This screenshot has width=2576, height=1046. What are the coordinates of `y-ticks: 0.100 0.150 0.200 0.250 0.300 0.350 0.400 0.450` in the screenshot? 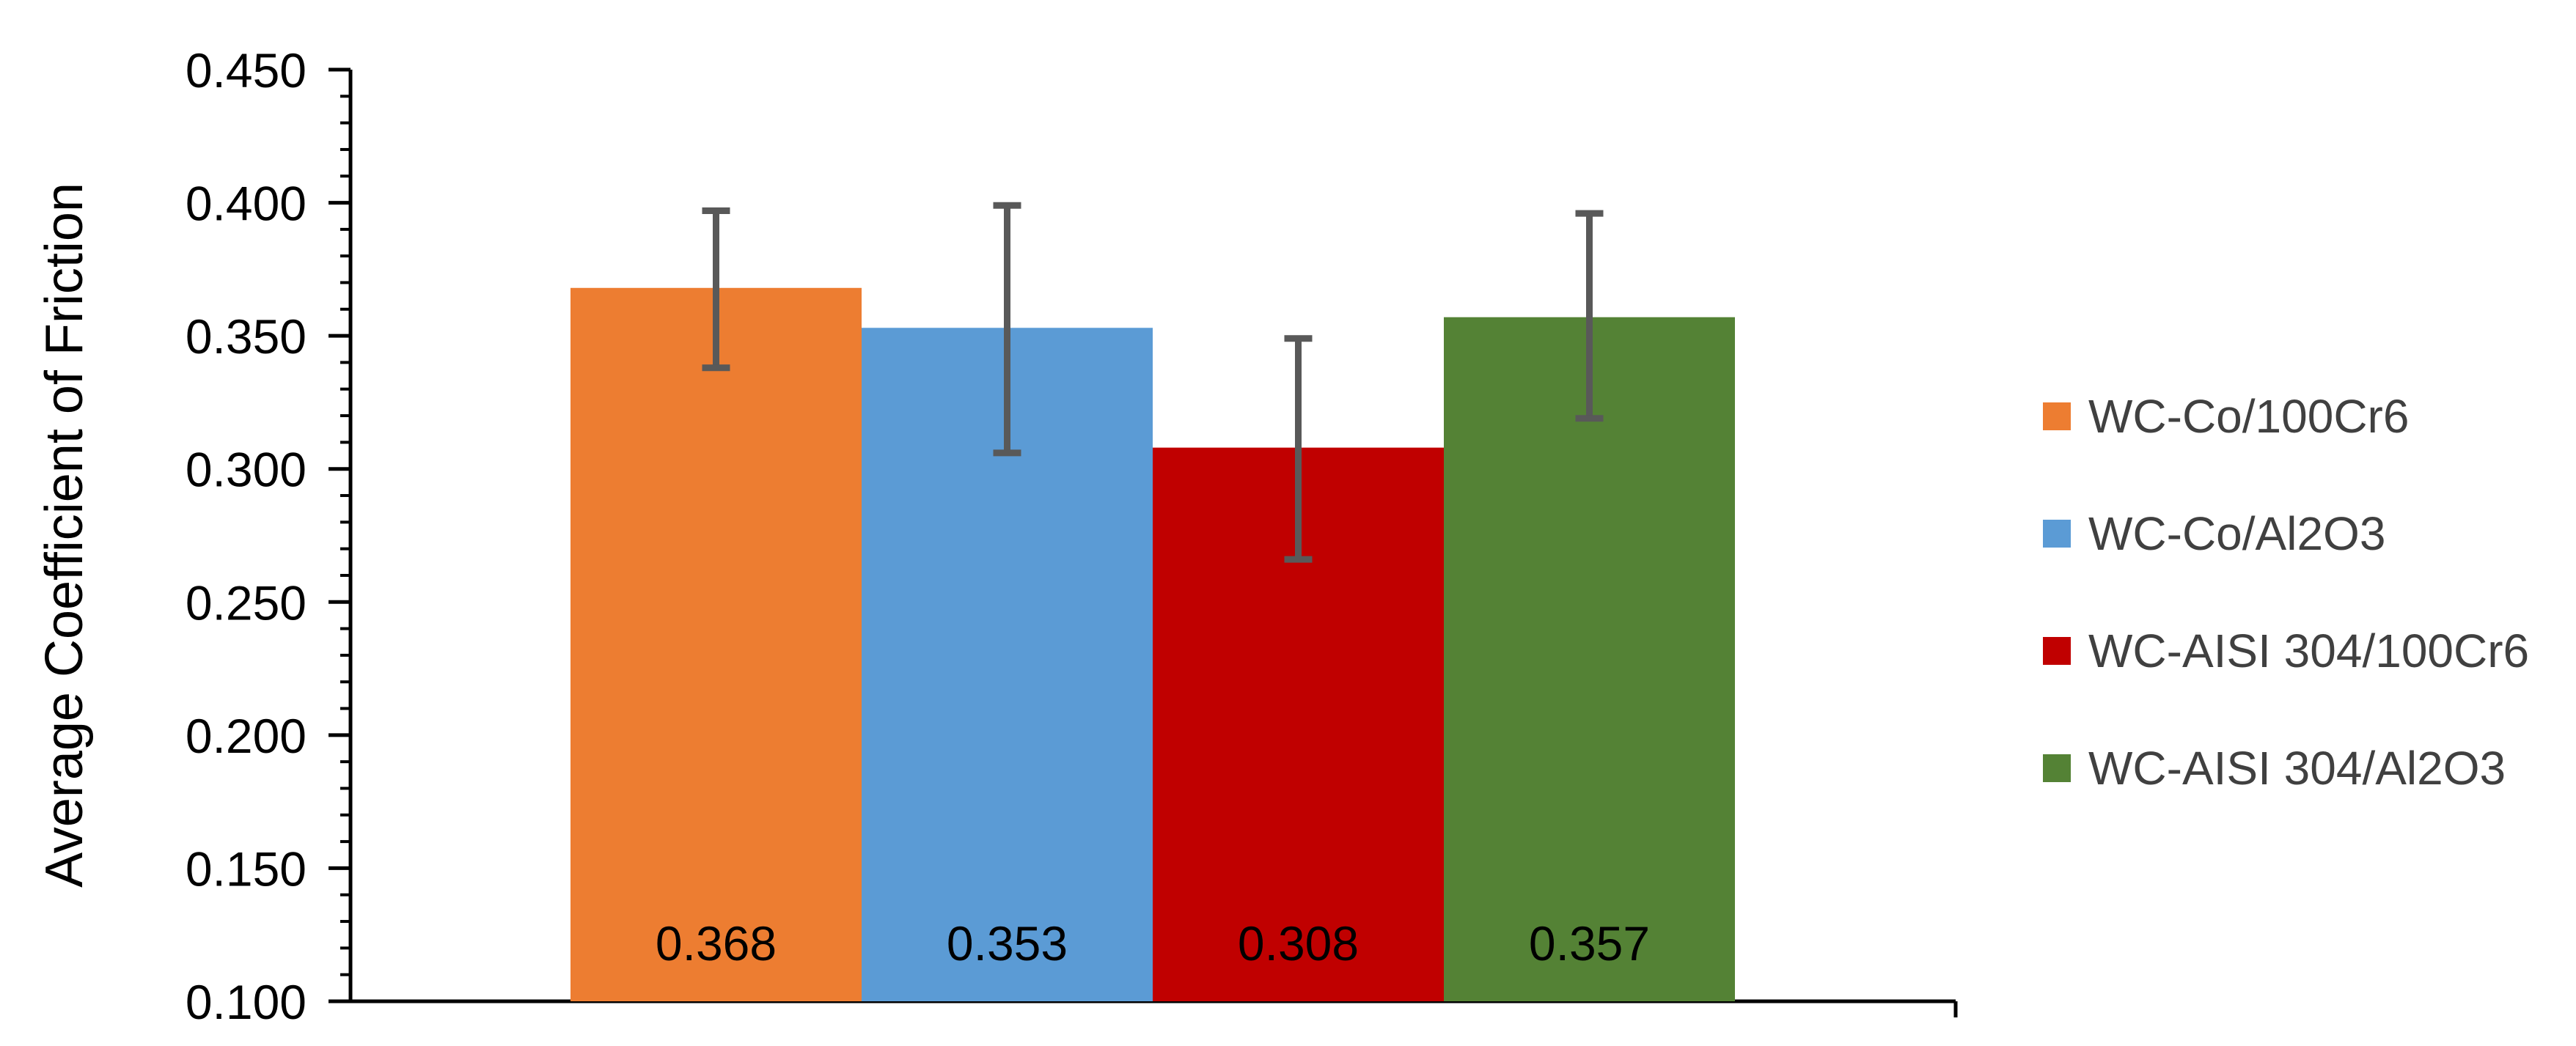 It's located at (269, 536).